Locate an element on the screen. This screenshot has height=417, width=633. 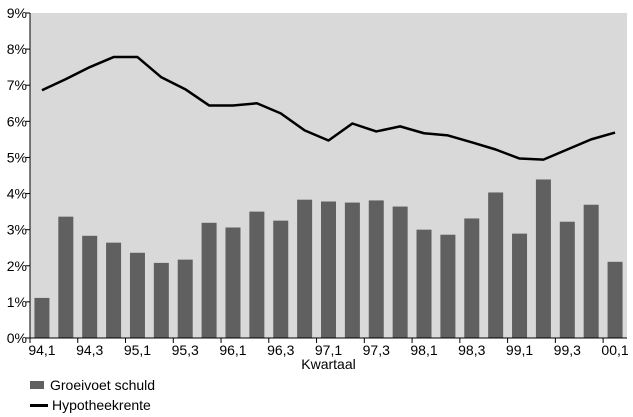
y-tick-label: 1% is located at coordinates (17, 302).